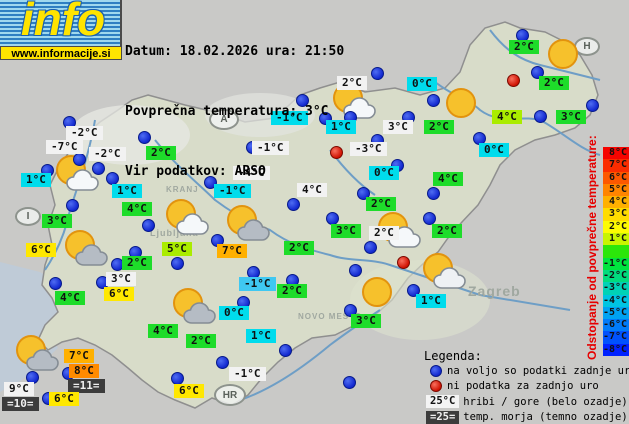 The height and width of the screenshot is (424, 629). Describe the element at coordinates (616, 214) in the screenshot. I see `scale-band: 3°C` at that location.